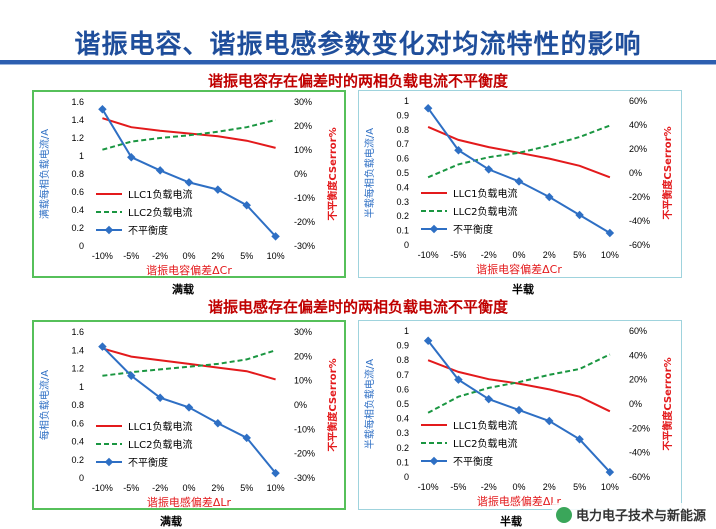  What do you see at coordinates (511, 521) in the screenshot?
I see `caption-half-load-2: 半载` at bounding box center [511, 521].